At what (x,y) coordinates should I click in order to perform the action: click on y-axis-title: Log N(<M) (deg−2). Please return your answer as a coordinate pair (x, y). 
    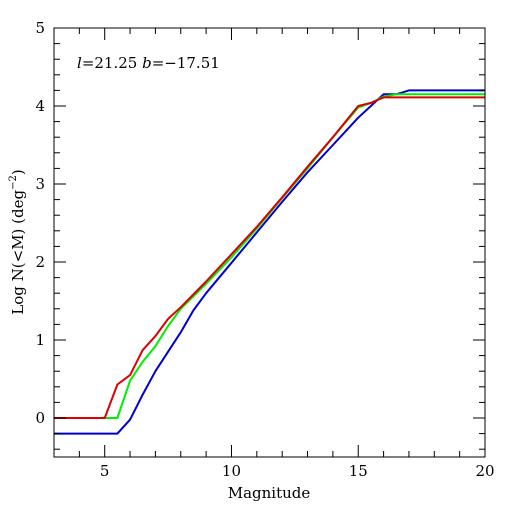
    Looking at the image, I should click on (17, 241).